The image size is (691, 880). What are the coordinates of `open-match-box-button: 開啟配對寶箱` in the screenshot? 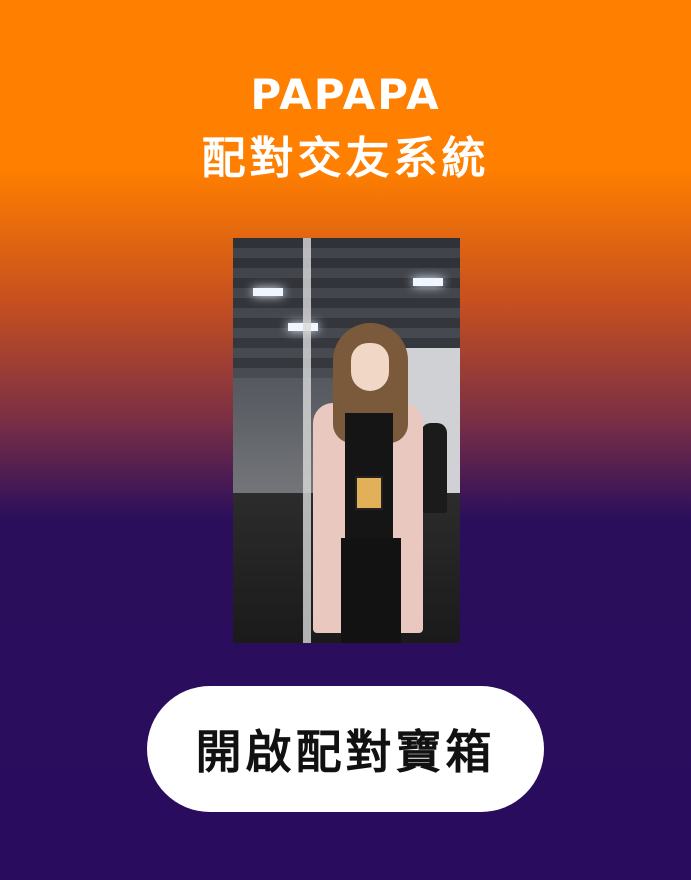 It's located at (345, 749).